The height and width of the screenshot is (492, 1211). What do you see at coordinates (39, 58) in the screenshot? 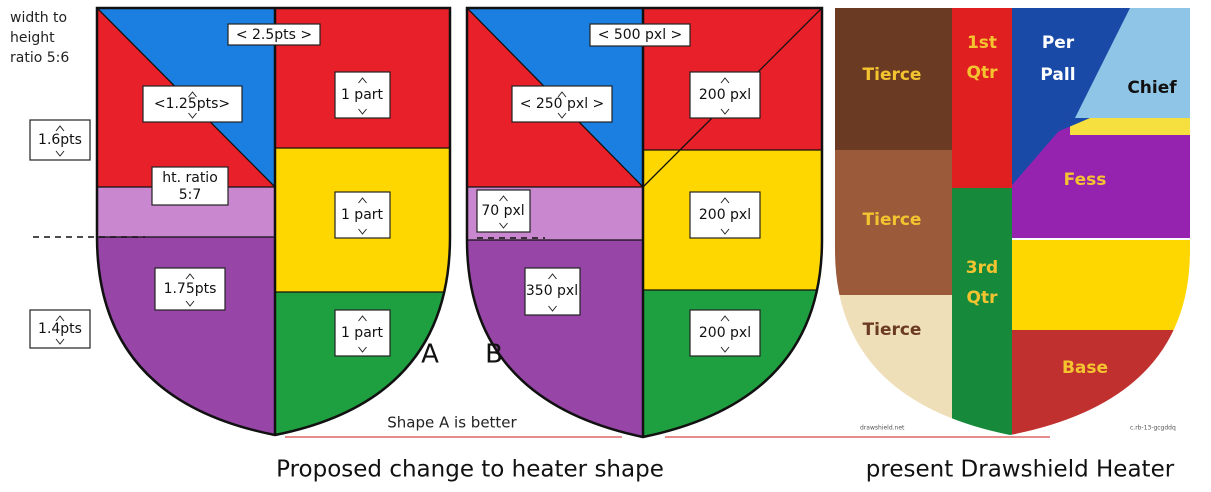
I see `note-line: ratio 5:6` at bounding box center [39, 58].